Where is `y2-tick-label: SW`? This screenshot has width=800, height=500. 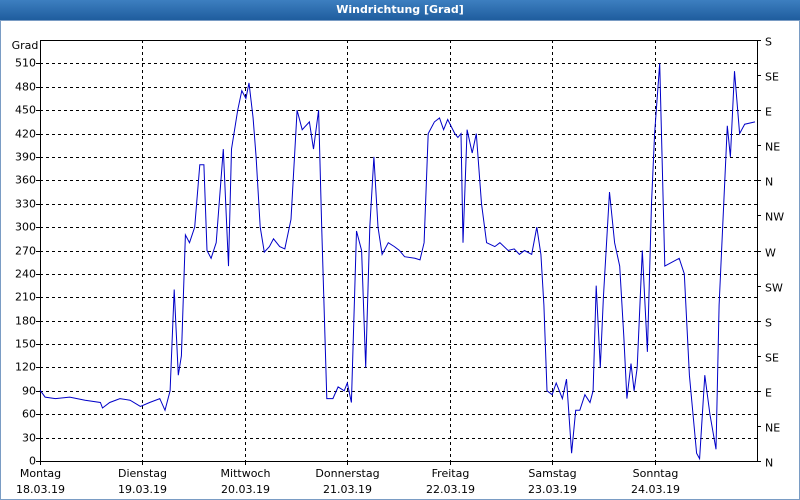
y2-tick-label: SW is located at coordinates (774, 288).